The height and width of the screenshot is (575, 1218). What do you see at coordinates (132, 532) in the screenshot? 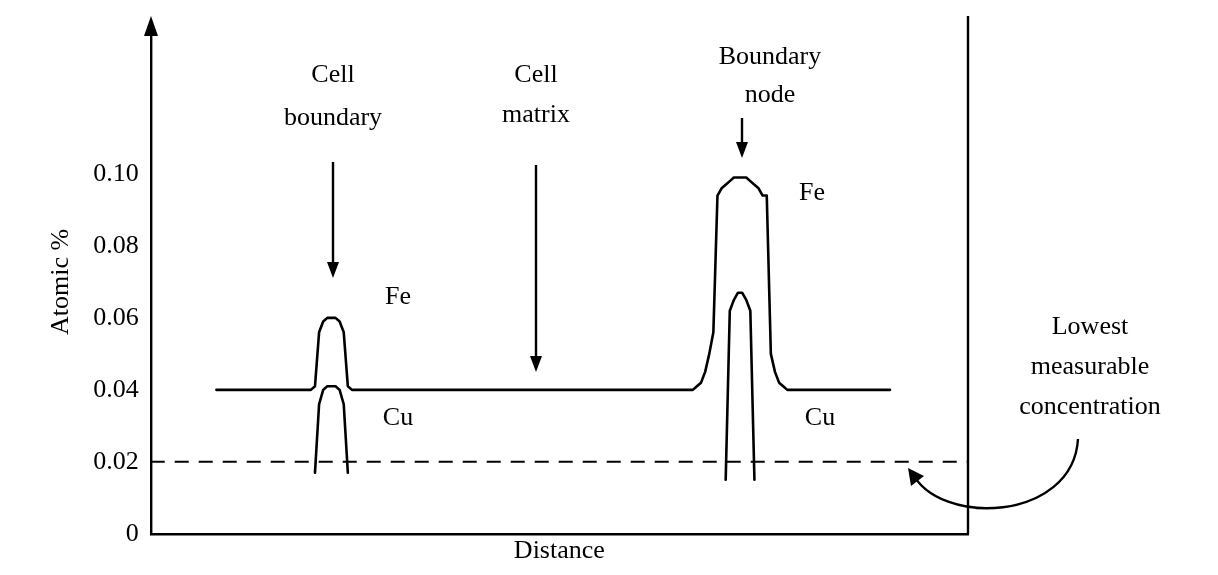
I see `y-tick-label: 0` at bounding box center [132, 532].